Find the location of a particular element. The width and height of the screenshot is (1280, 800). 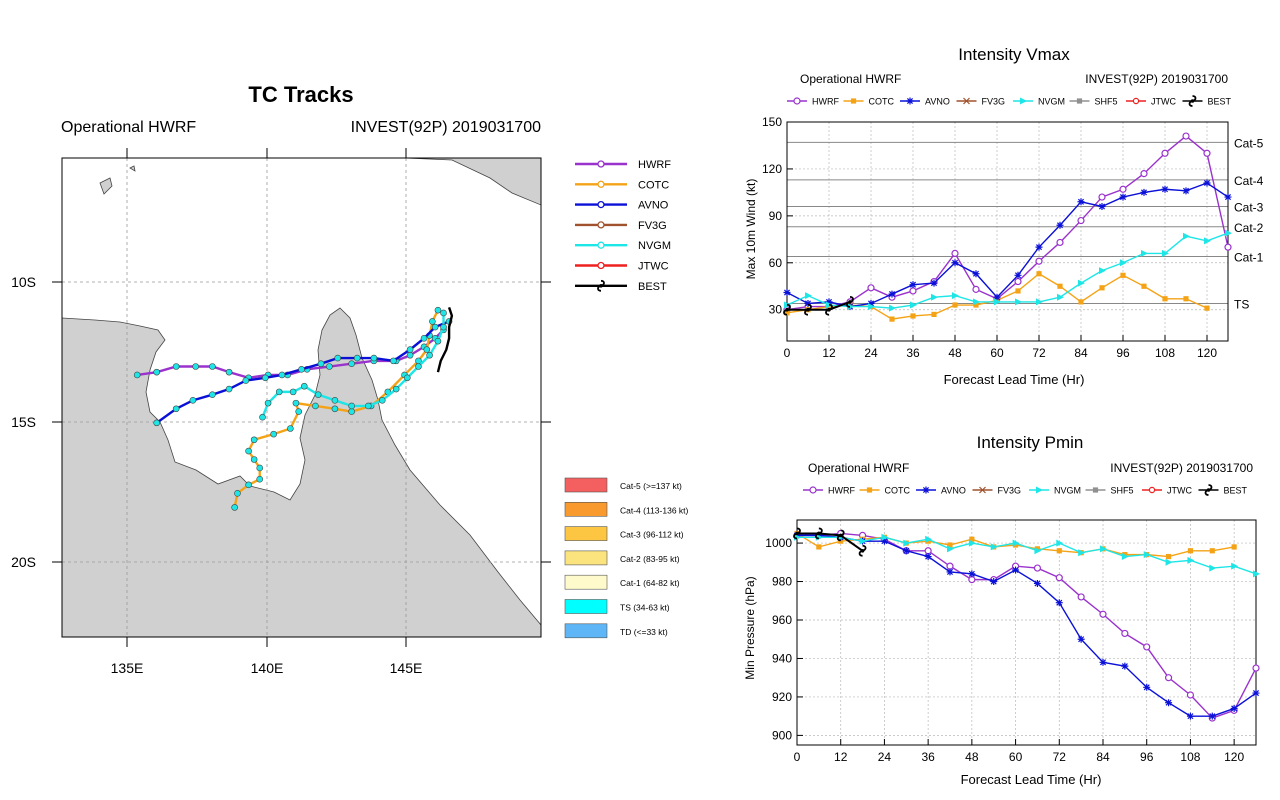

lat-tick-label: 15S is located at coordinates (23, 422).